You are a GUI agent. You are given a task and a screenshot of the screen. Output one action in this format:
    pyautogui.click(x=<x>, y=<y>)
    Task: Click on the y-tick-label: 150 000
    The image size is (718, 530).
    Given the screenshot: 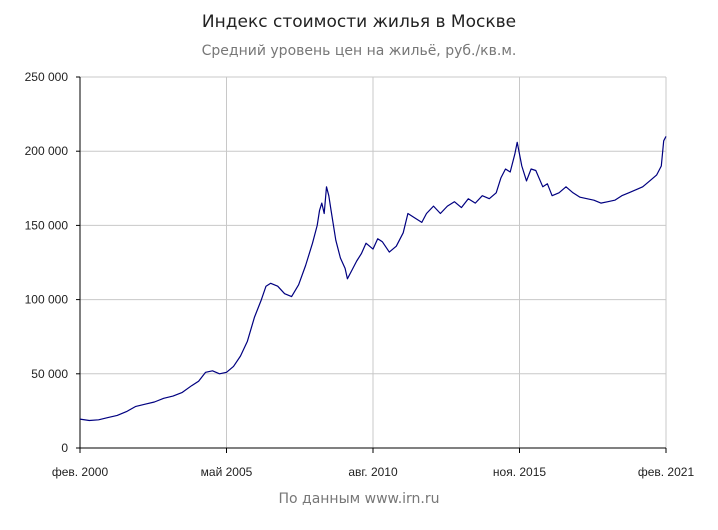 What is the action you would take?
    pyautogui.click(x=47, y=225)
    